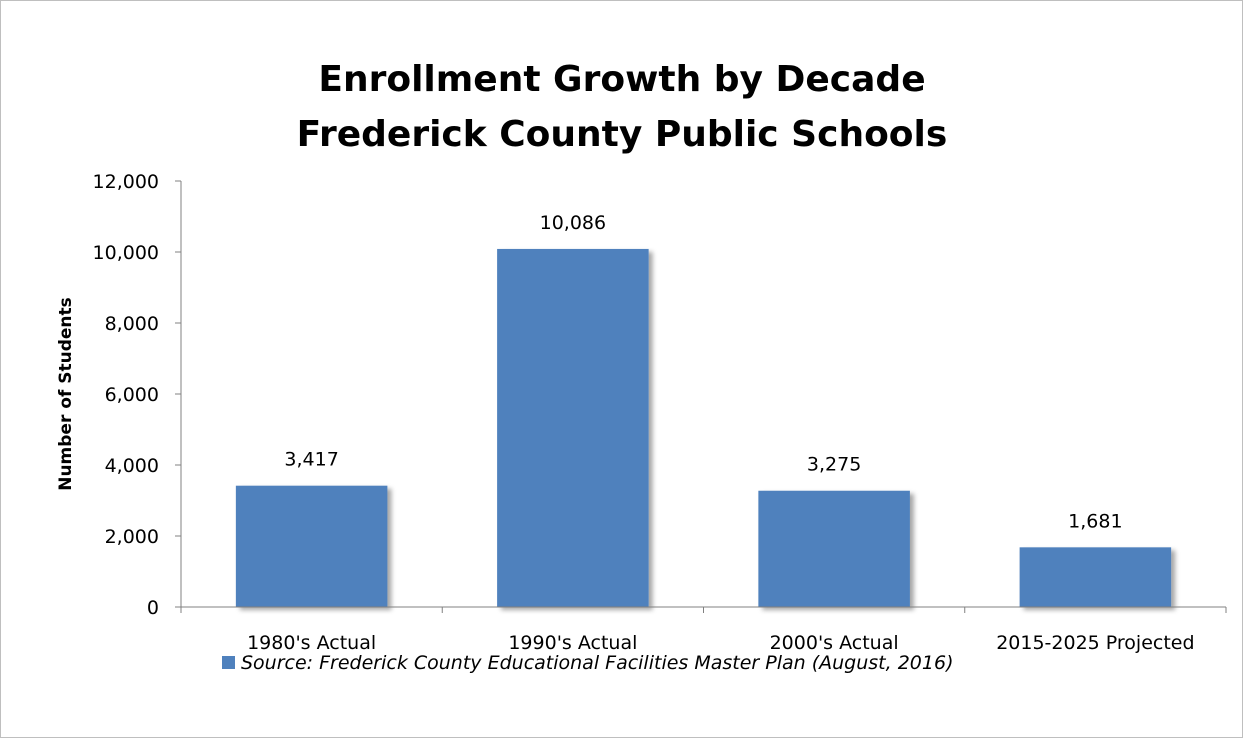 This screenshot has width=1243, height=738. Describe the element at coordinates (1095, 521) in the screenshot. I see `data-label: 1,681` at that location.